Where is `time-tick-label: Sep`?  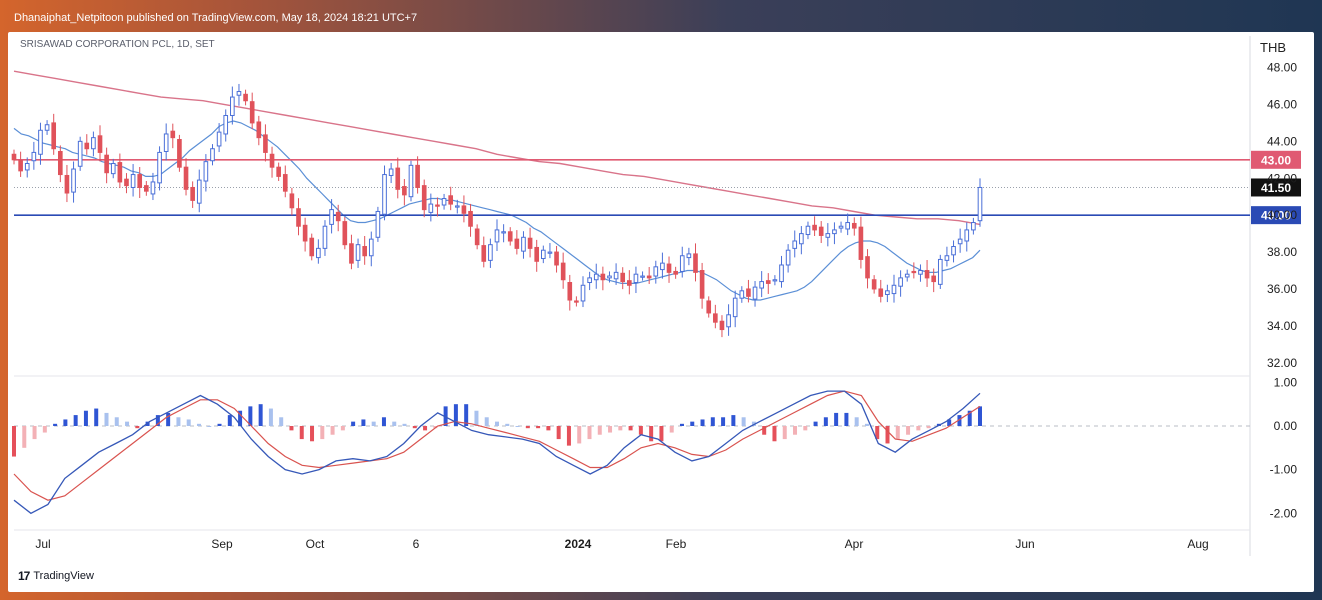 time-tick-label: Sep is located at coordinates (222, 544).